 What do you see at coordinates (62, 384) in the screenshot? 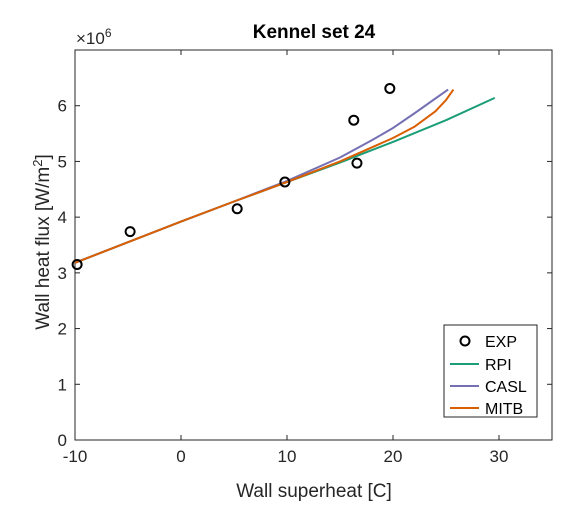
I see `y-tick-label: 1` at bounding box center [62, 384].